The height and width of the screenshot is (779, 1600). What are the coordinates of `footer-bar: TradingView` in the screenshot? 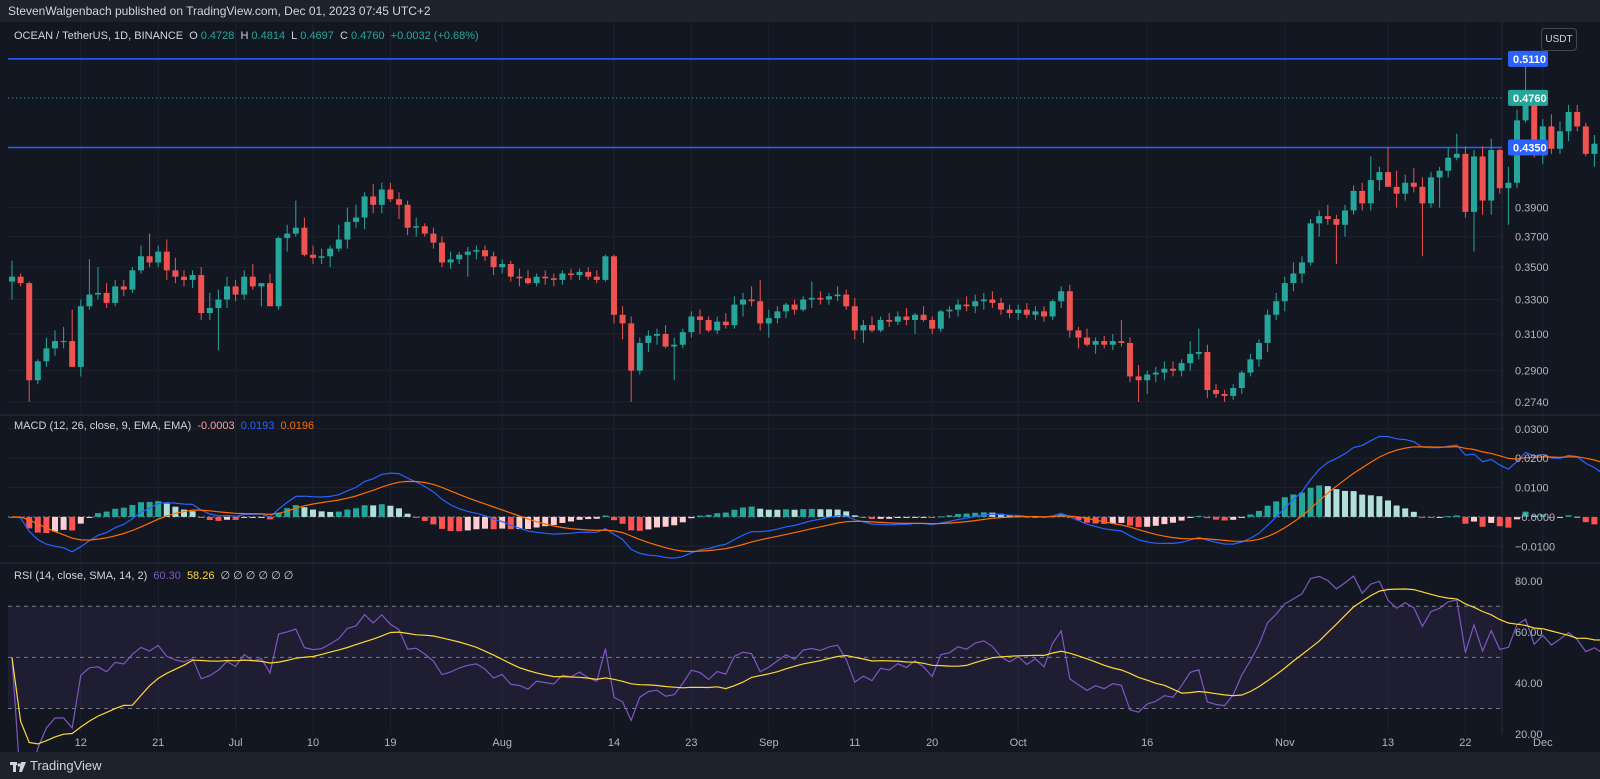 It's located at (800, 765).